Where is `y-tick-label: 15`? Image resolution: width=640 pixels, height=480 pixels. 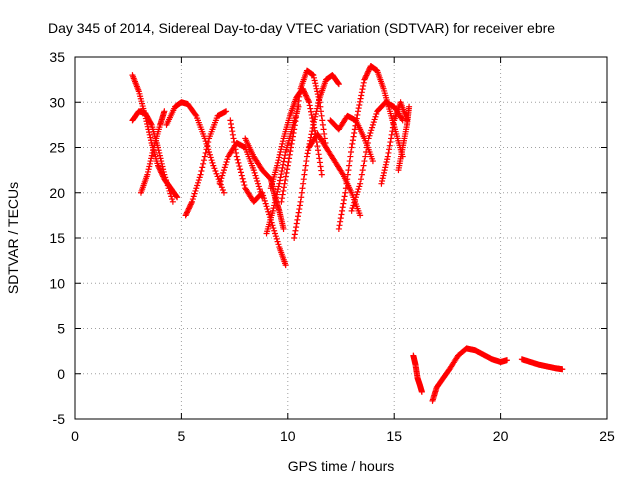
y-tick-label: 15 is located at coordinates (57, 238).